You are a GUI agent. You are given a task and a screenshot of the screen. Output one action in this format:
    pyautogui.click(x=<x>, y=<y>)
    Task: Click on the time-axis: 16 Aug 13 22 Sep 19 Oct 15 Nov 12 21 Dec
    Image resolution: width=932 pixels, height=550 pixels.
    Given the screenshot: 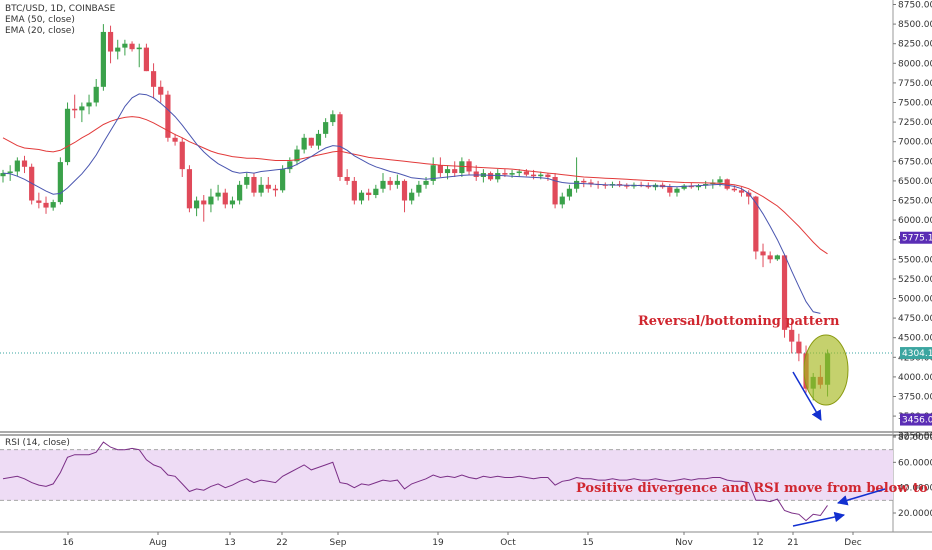 What is the action you would take?
    pyautogui.click(x=462, y=540)
    